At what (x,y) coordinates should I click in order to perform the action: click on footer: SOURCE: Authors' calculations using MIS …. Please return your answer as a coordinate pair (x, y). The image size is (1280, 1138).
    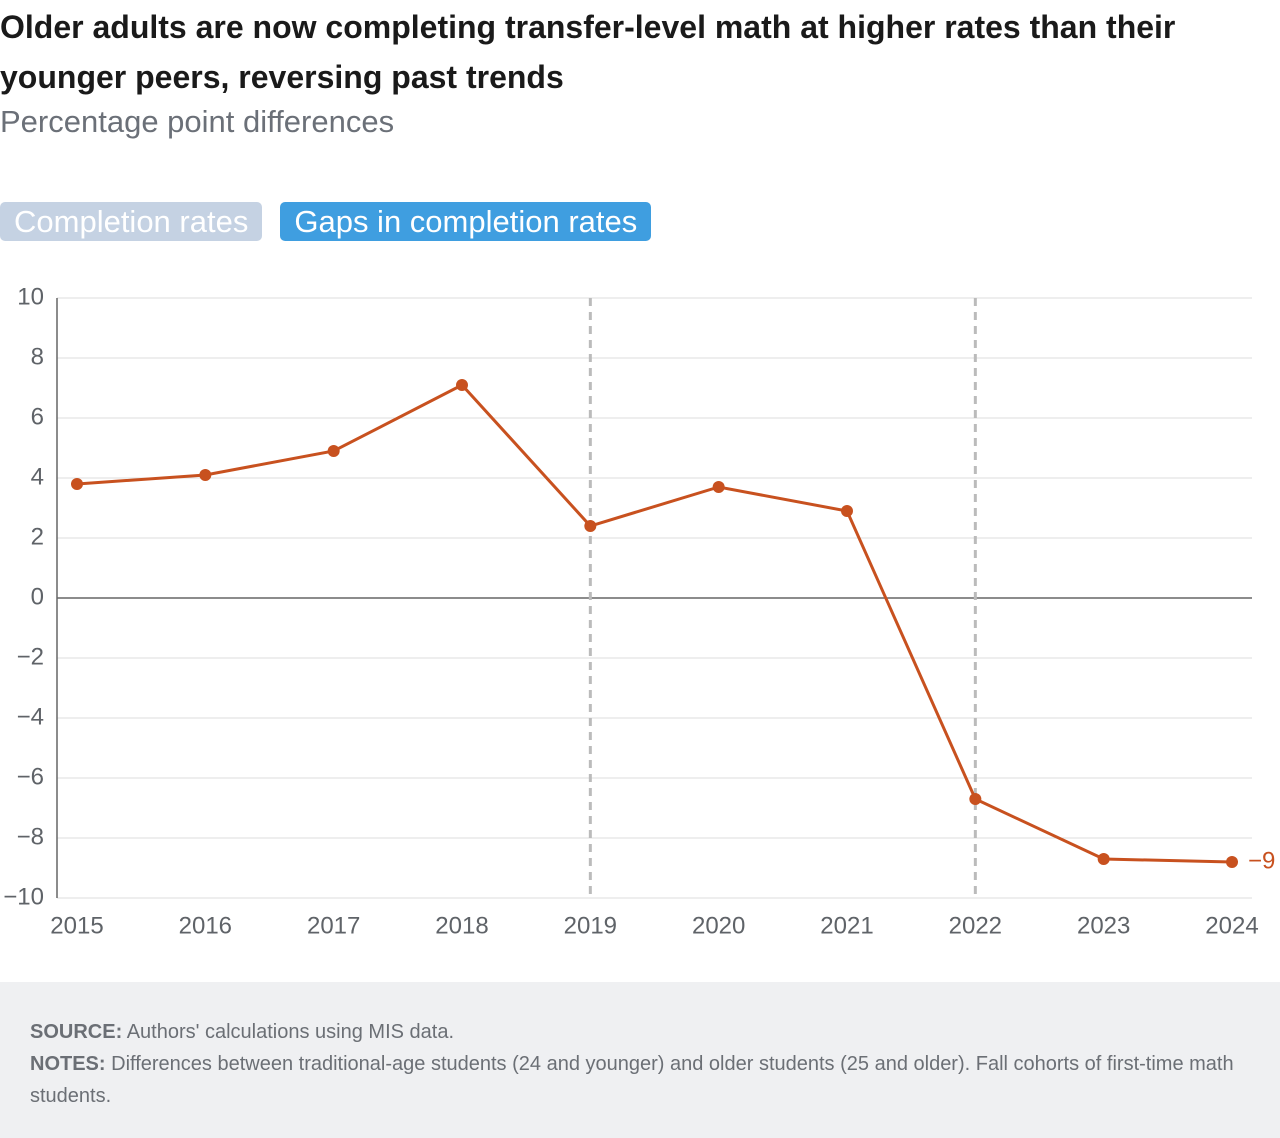
    Looking at the image, I should click on (640, 1060).